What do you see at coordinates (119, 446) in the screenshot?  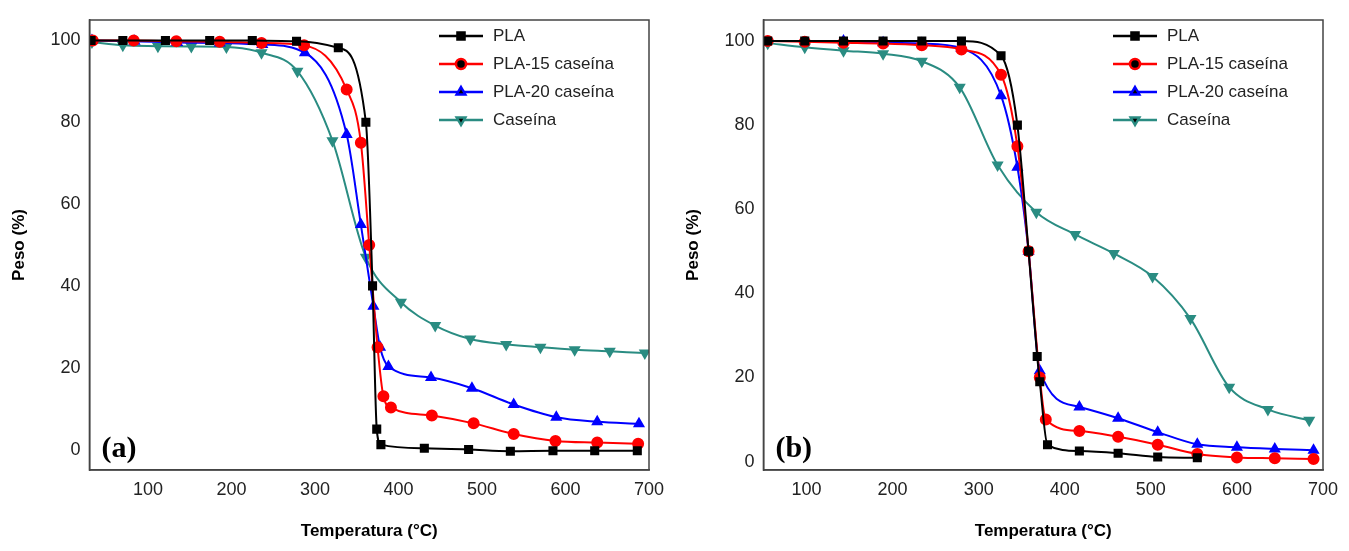 I see `annotation: (a)` at bounding box center [119, 446].